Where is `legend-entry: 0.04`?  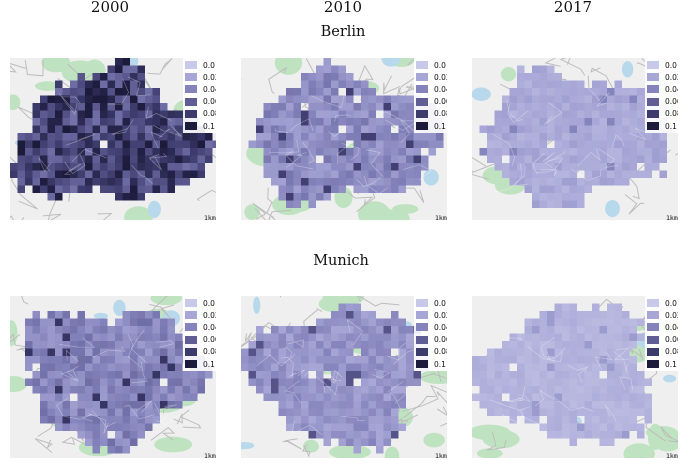
legend-entry: 0.04 is located at coordinates (431, 327).